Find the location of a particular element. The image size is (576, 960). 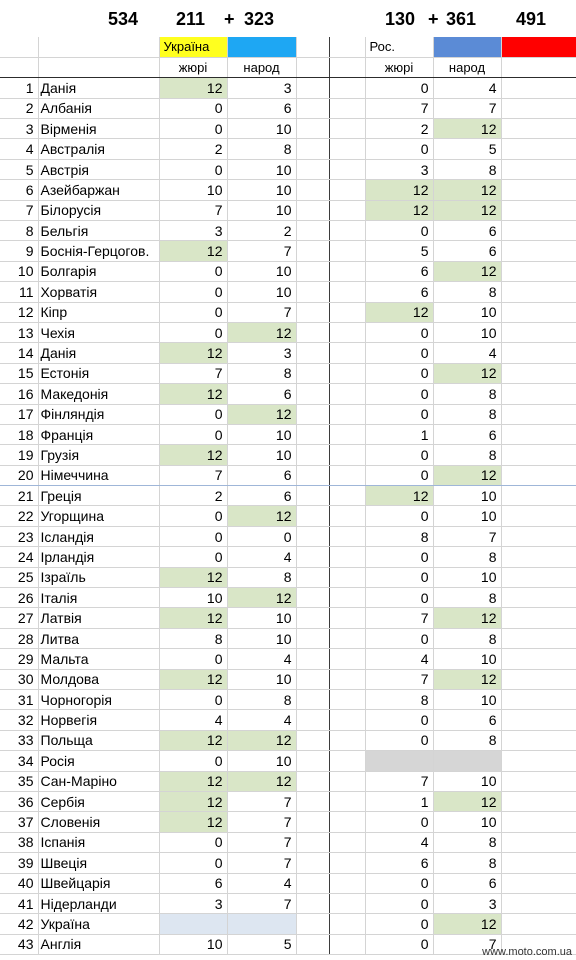

country-name: Сербія is located at coordinates (99, 802).